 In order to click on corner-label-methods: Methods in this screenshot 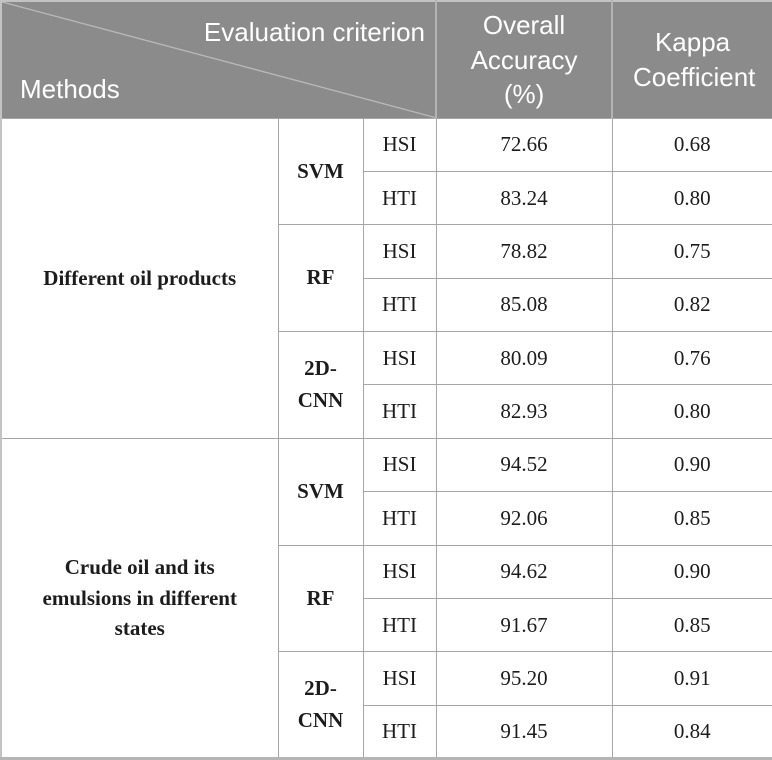, I will do `click(70, 89)`.